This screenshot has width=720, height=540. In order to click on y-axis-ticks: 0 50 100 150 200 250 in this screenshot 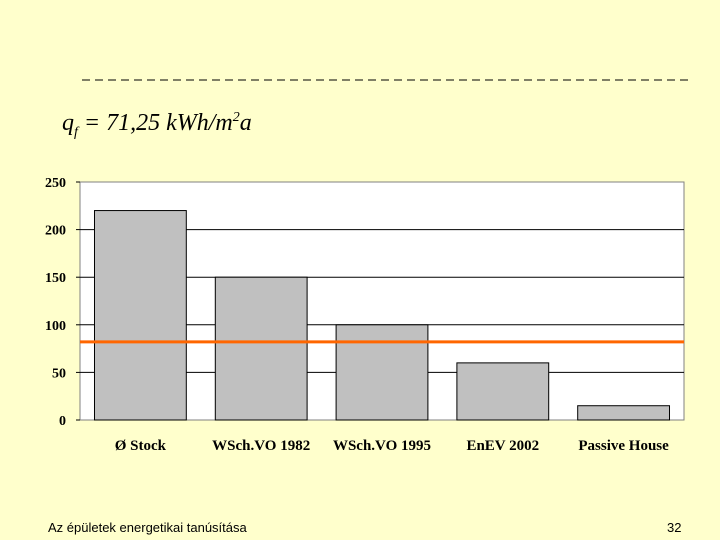, I will do `click(62, 302)`.